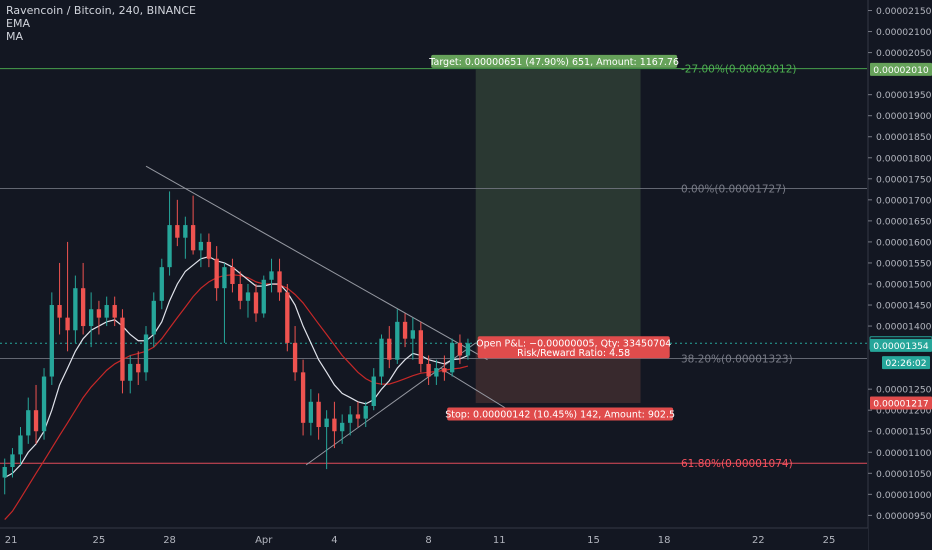 This screenshot has height=550, width=932. What do you see at coordinates (15, 36) in the screenshot?
I see `indicator-ma-label: MA` at bounding box center [15, 36].